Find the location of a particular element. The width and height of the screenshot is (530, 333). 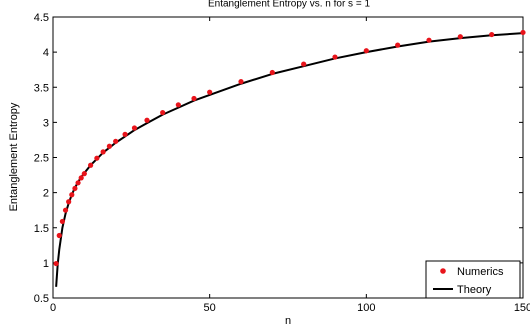

y-tick-label: 3.5 is located at coordinates (41, 88).